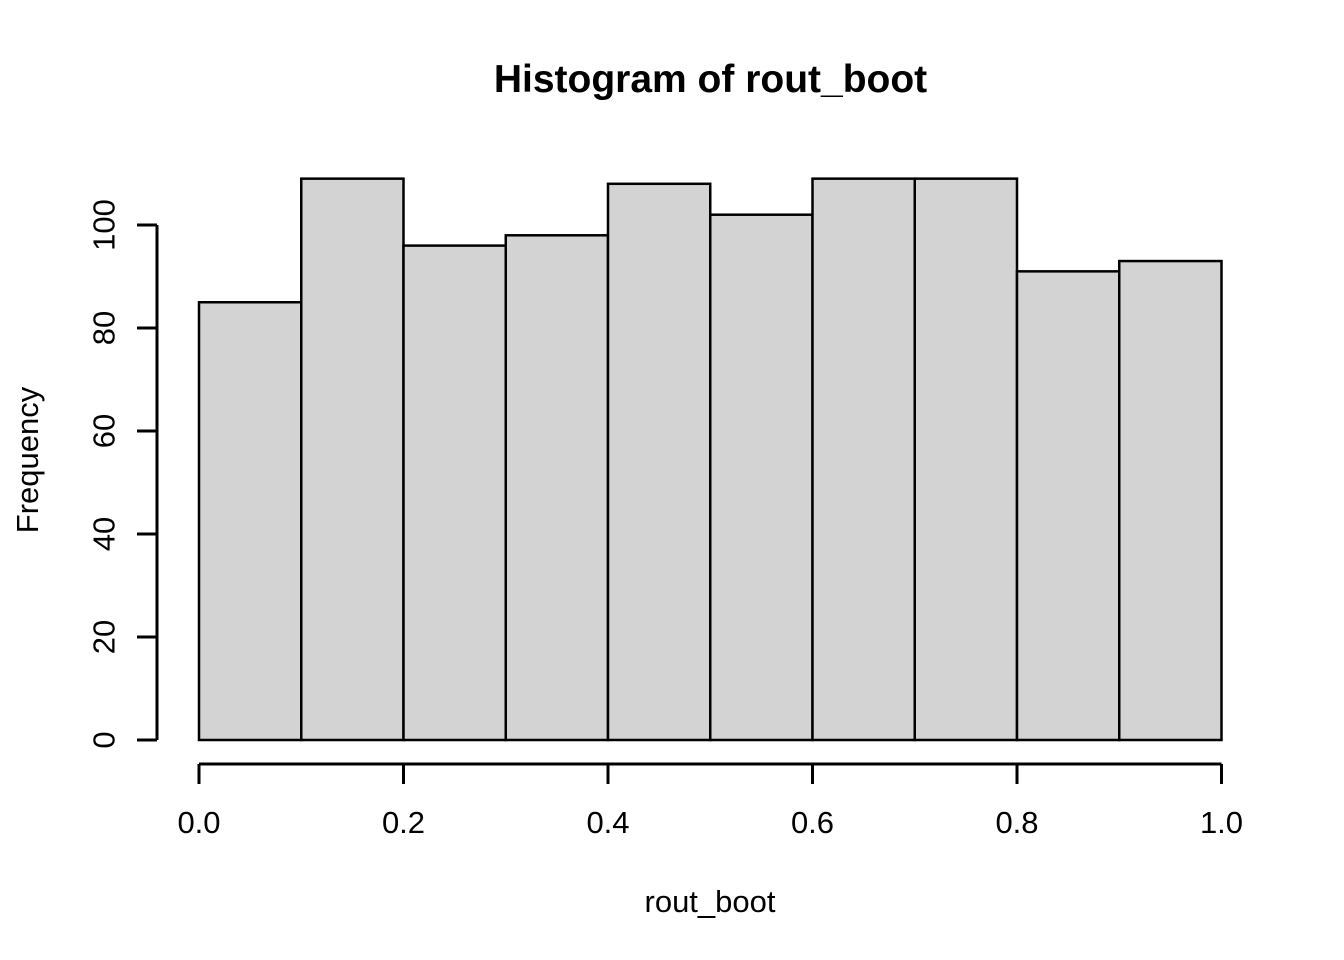 This screenshot has height=960, width=1344. Describe the element at coordinates (104, 534) in the screenshot. I see `y-tick-label: 40` at that location.